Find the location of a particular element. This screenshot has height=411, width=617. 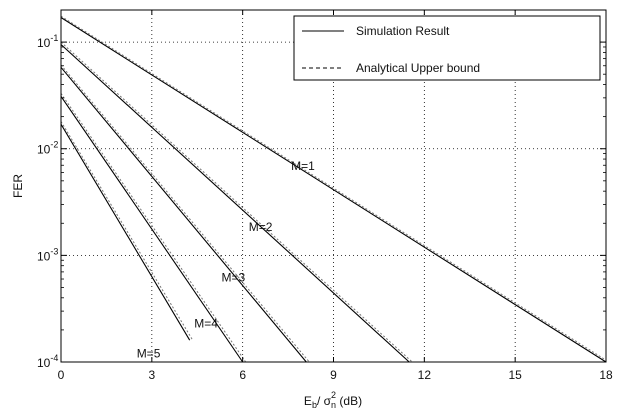

legend-entry-analytical: Analytical Upper bound is located at coordinates (418, 68).